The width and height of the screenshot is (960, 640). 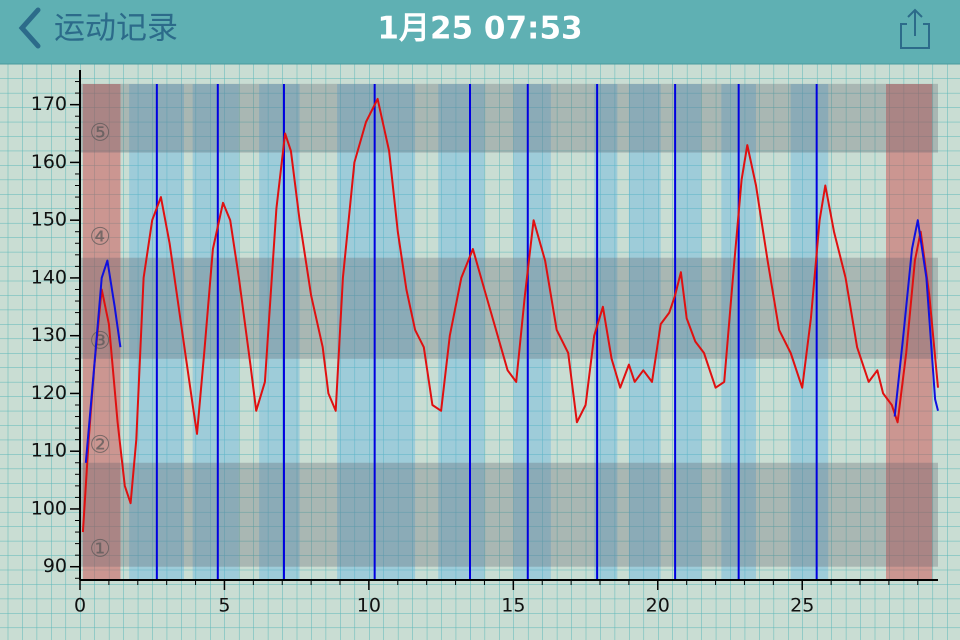 What do you see at coordinates (49, 451) in the screenshot?
I see `y-tick-label: 110` at bounding box center [49, 451].